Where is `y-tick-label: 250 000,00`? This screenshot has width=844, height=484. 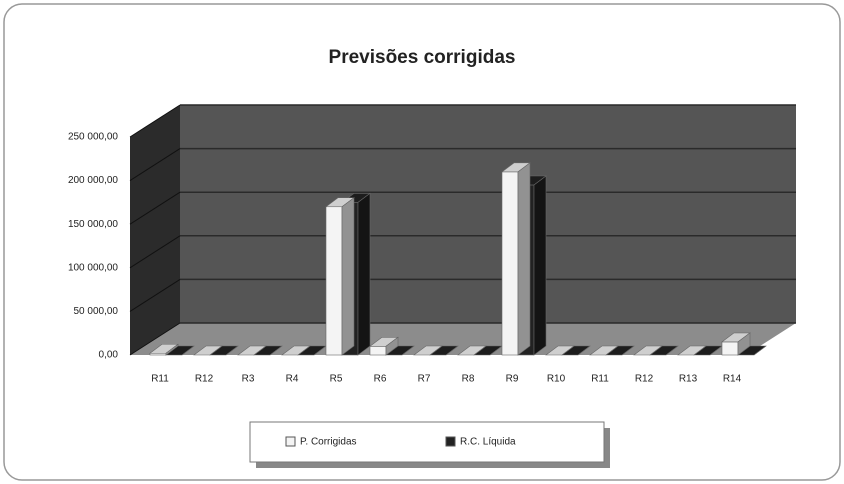
y-tick-label: 250 000,00 is located at coordinates (93, 137).